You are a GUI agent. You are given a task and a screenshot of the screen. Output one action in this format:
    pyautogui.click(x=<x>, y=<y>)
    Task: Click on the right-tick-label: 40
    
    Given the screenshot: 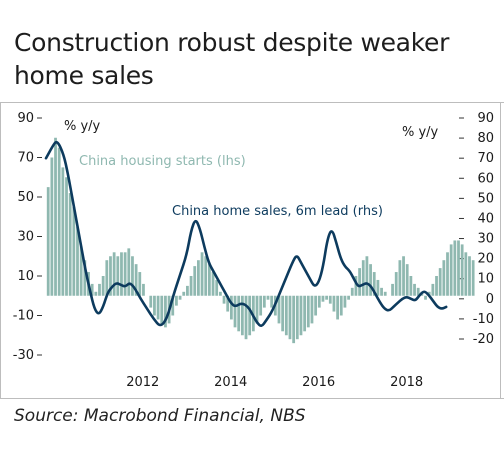 What is the action you would take?
    pyautogui.click(x=485, y=218)
    